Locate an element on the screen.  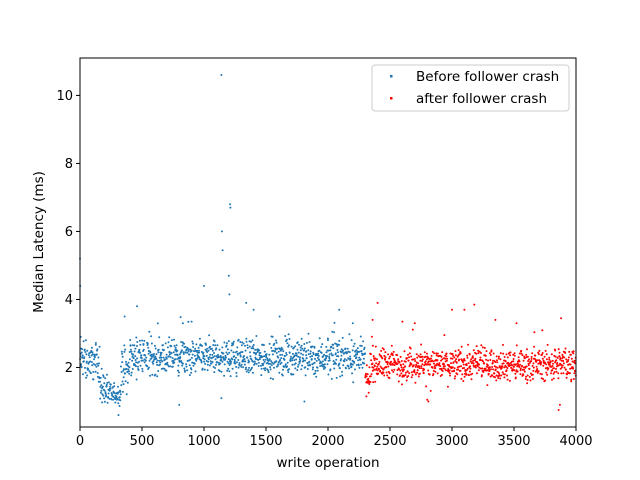
legend-marker-after is located at coordinates (391, 98).